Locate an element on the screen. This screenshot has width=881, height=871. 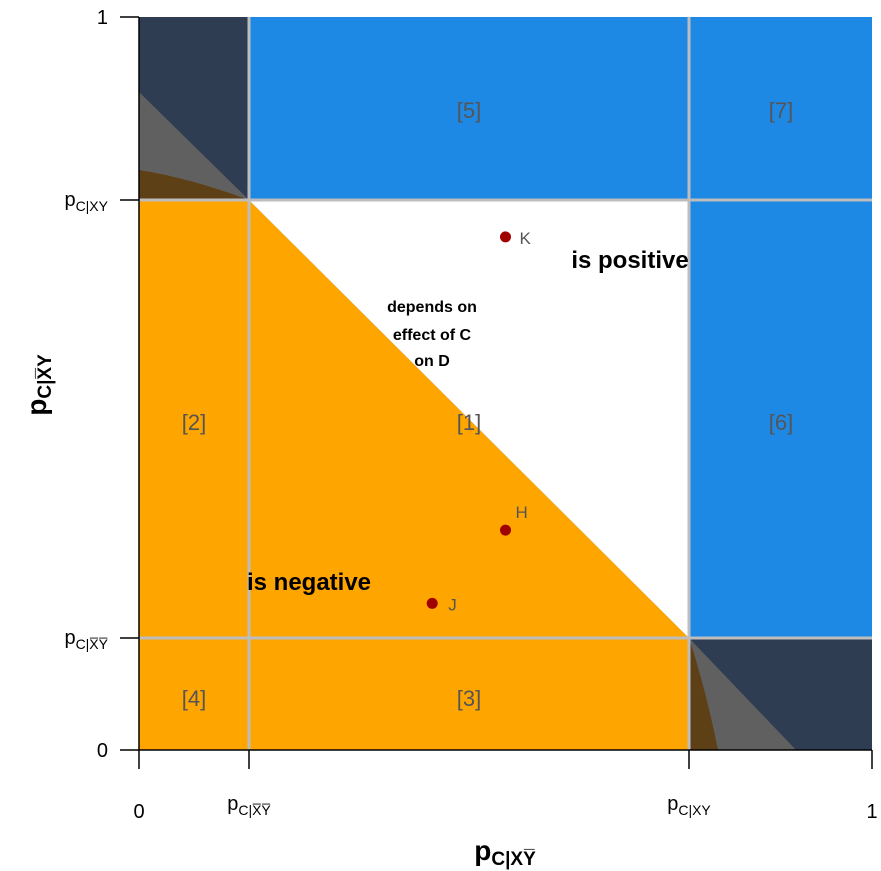
y-tick-label-1: 1 is located at coordinates (102, 18).